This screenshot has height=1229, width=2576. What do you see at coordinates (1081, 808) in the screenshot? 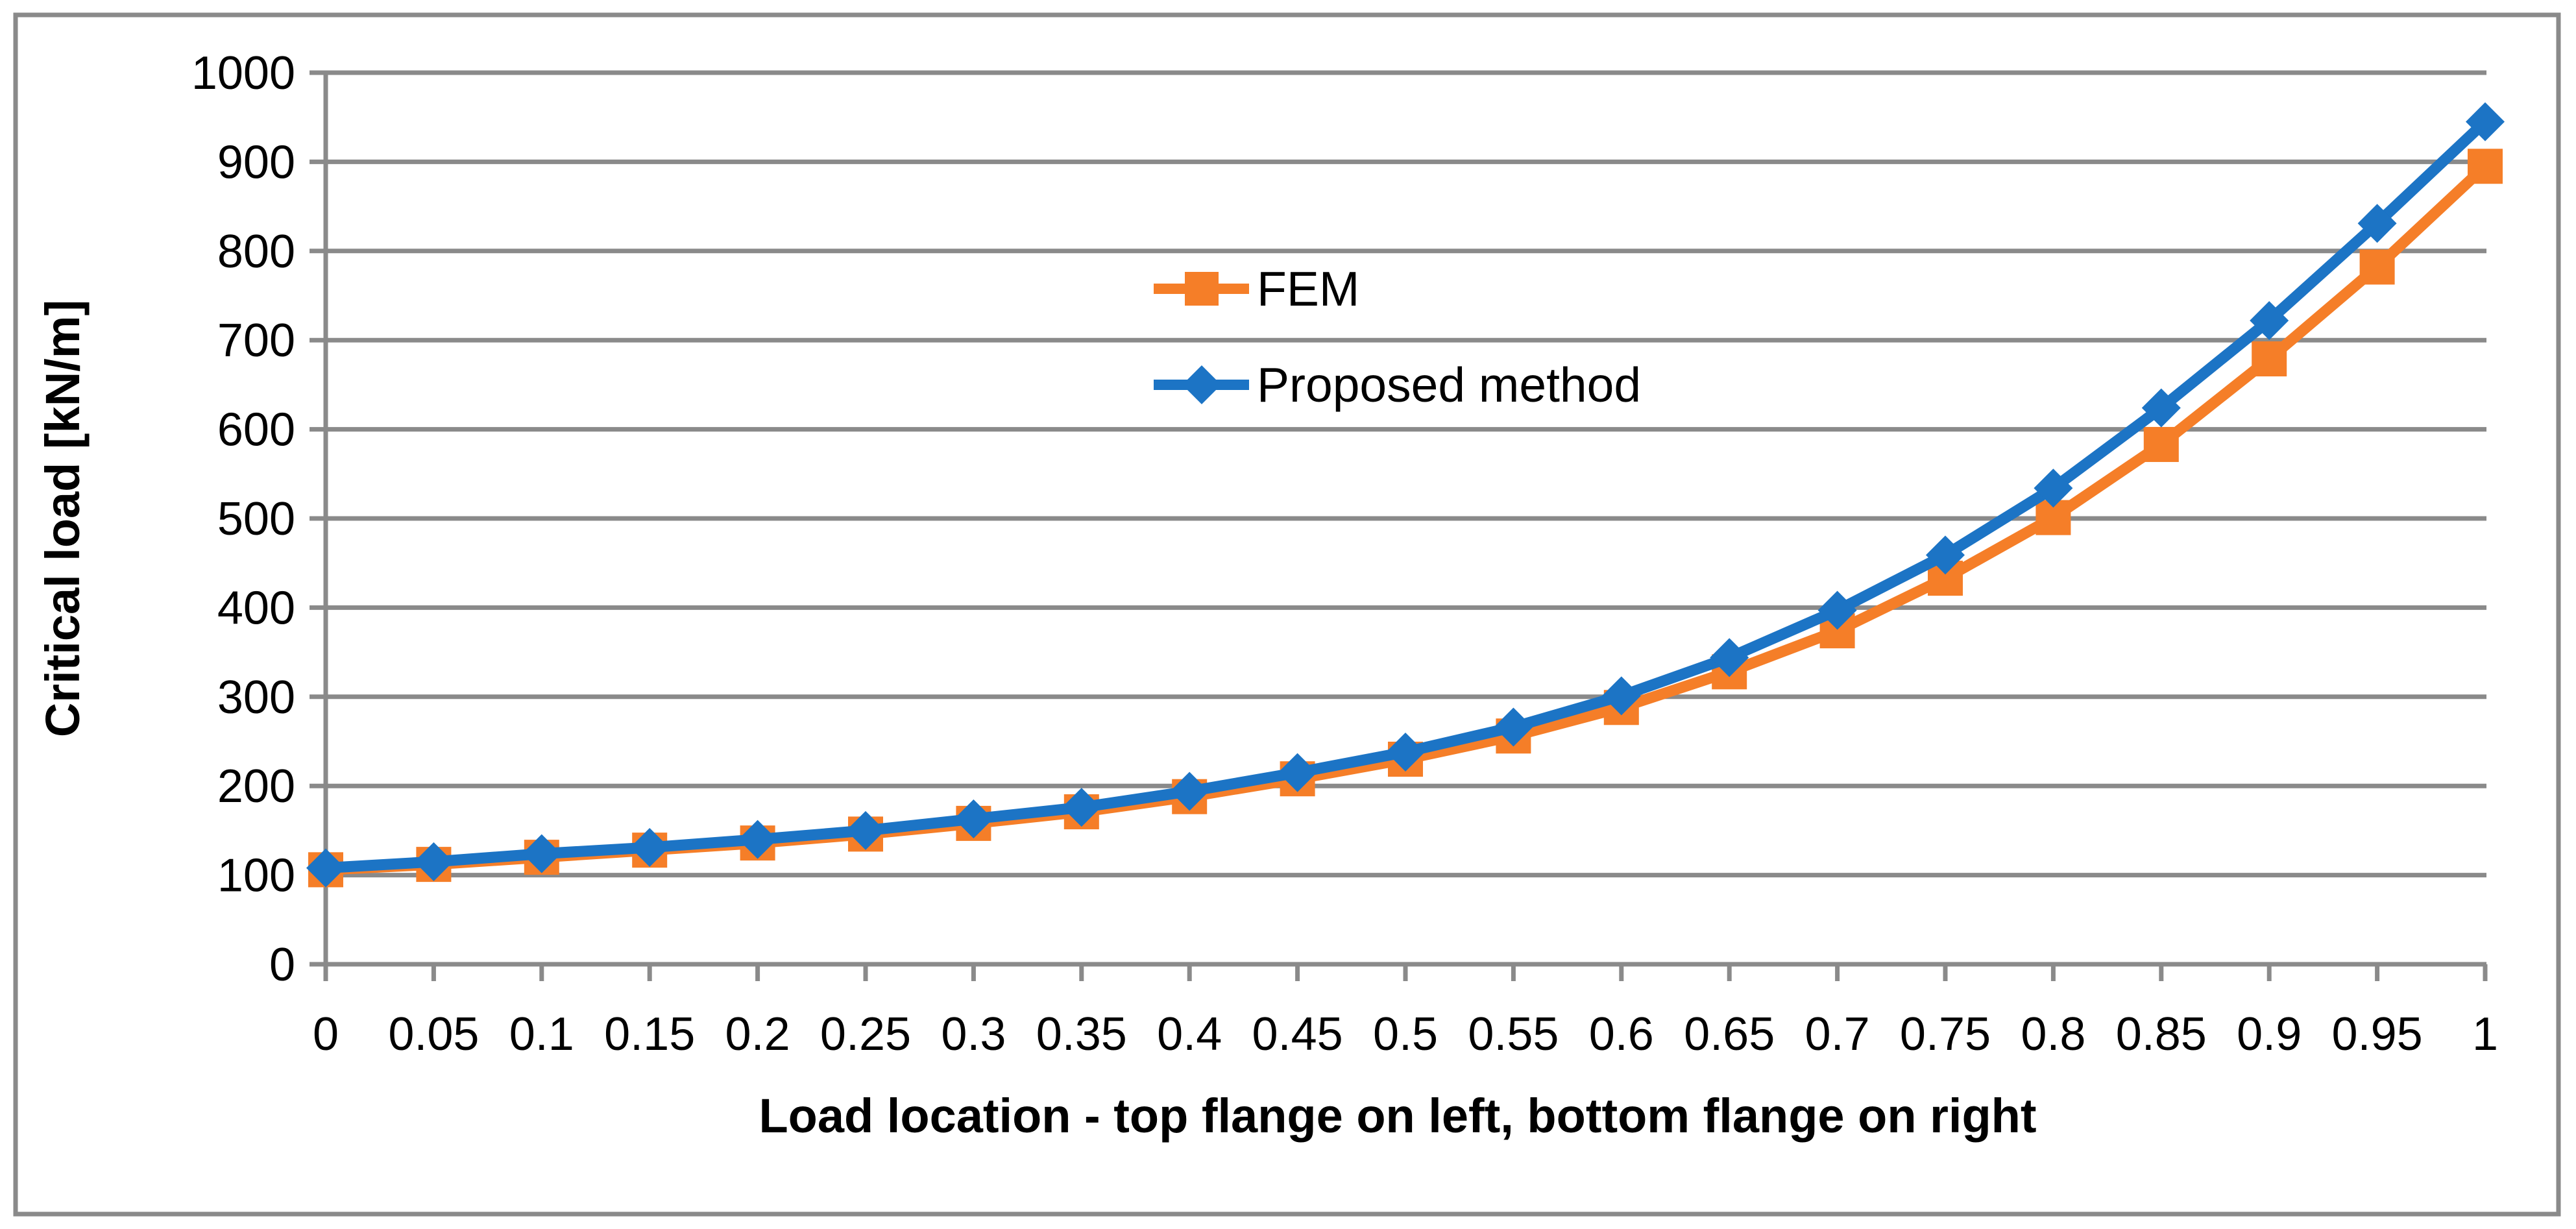
I see `proposed-marker-point-0.35` at bounding box center [1081, 808].